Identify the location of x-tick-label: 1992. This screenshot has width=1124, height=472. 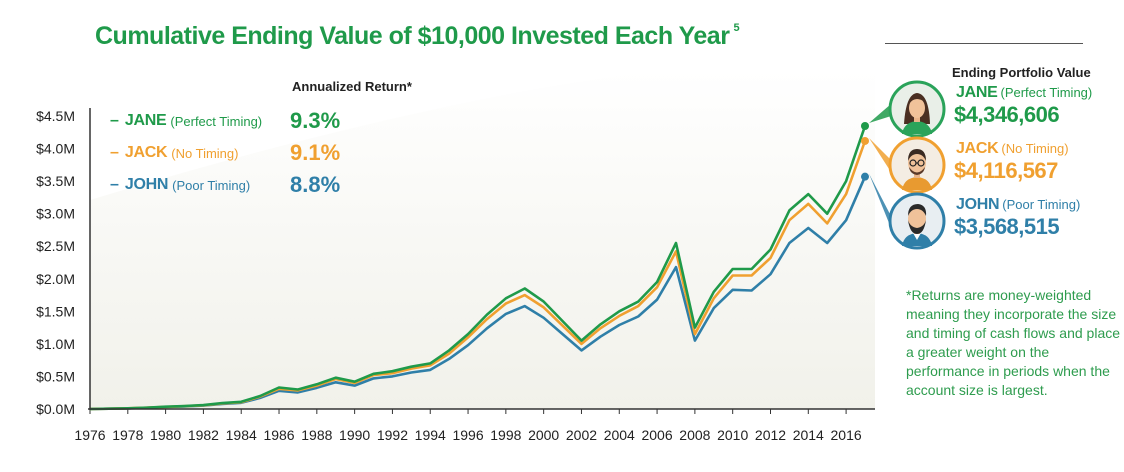
(392, 435).